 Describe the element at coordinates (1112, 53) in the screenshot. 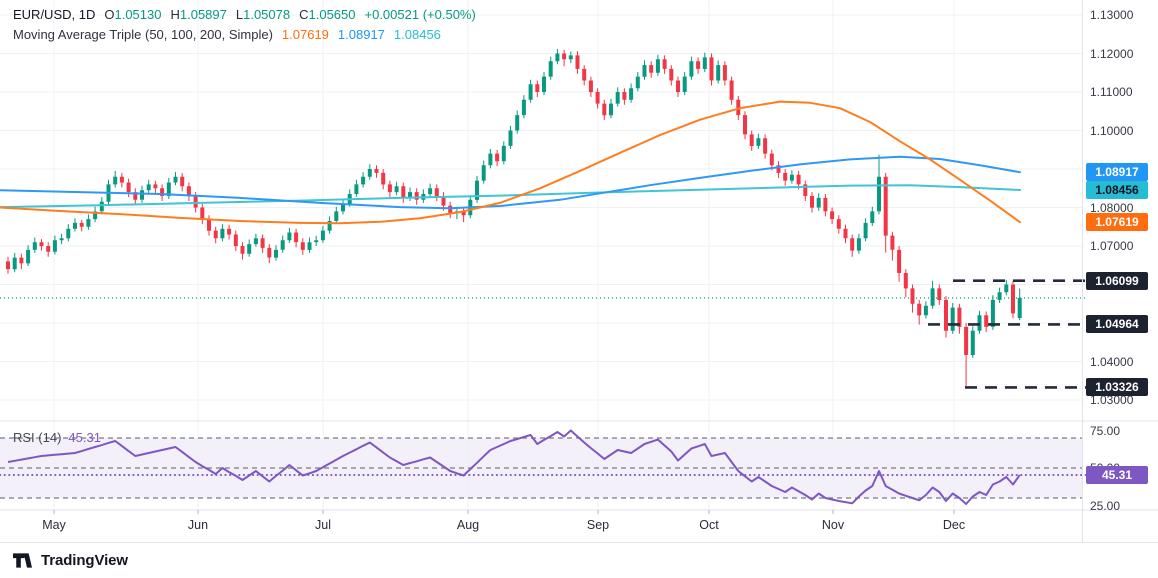

I see `price-tick-label: 1.12000` at that location.